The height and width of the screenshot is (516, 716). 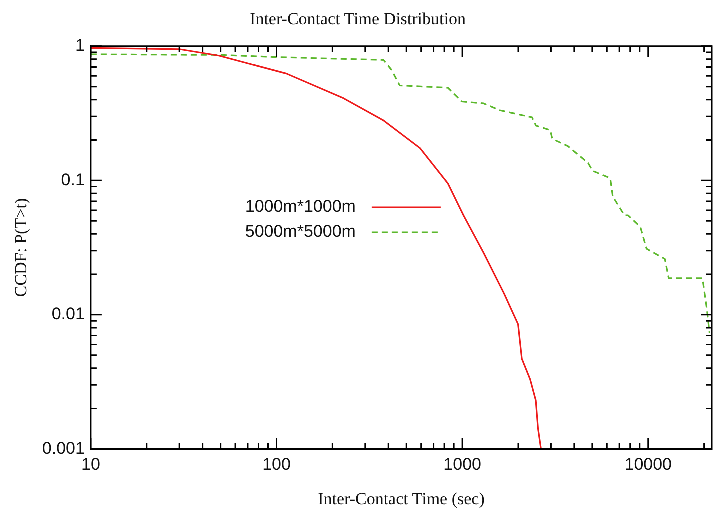 What do you see at coordinates (463, 464) in the screenshot?
I see `x-tick-label: 1000` at bounding box center [463, 464].